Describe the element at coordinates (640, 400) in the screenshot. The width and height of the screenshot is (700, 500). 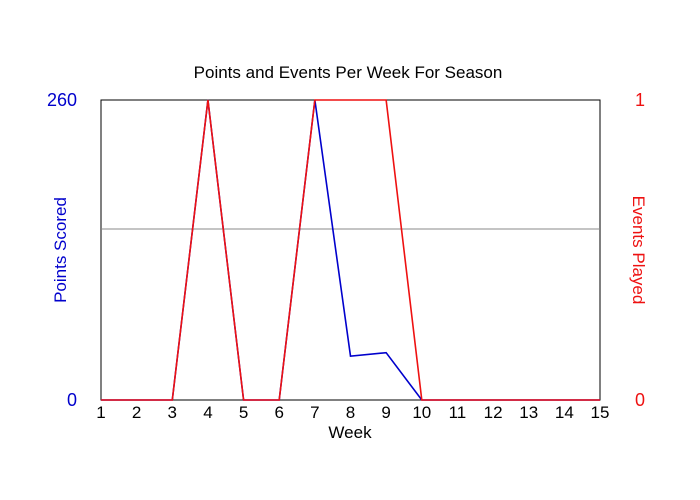
I see `y-tick-label-right: 0` at that location.